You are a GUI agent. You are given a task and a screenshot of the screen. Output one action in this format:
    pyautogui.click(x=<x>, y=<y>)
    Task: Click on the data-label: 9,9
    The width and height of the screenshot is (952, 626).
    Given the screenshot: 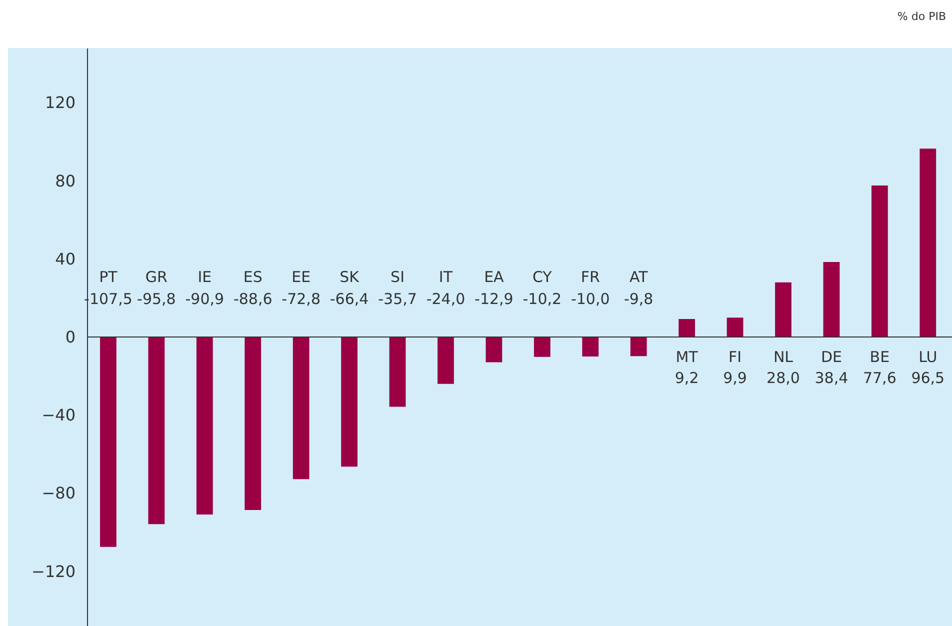 What is the action you would take?
    pyautogui.click(x=735, y=378)
    